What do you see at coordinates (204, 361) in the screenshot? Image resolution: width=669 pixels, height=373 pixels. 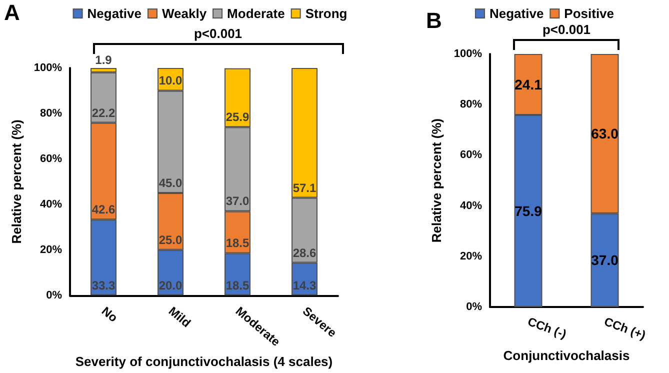 I see `x-axis-title: Severity of conjunctivochalasis (4 scales)` at bounding box center [204, 361].